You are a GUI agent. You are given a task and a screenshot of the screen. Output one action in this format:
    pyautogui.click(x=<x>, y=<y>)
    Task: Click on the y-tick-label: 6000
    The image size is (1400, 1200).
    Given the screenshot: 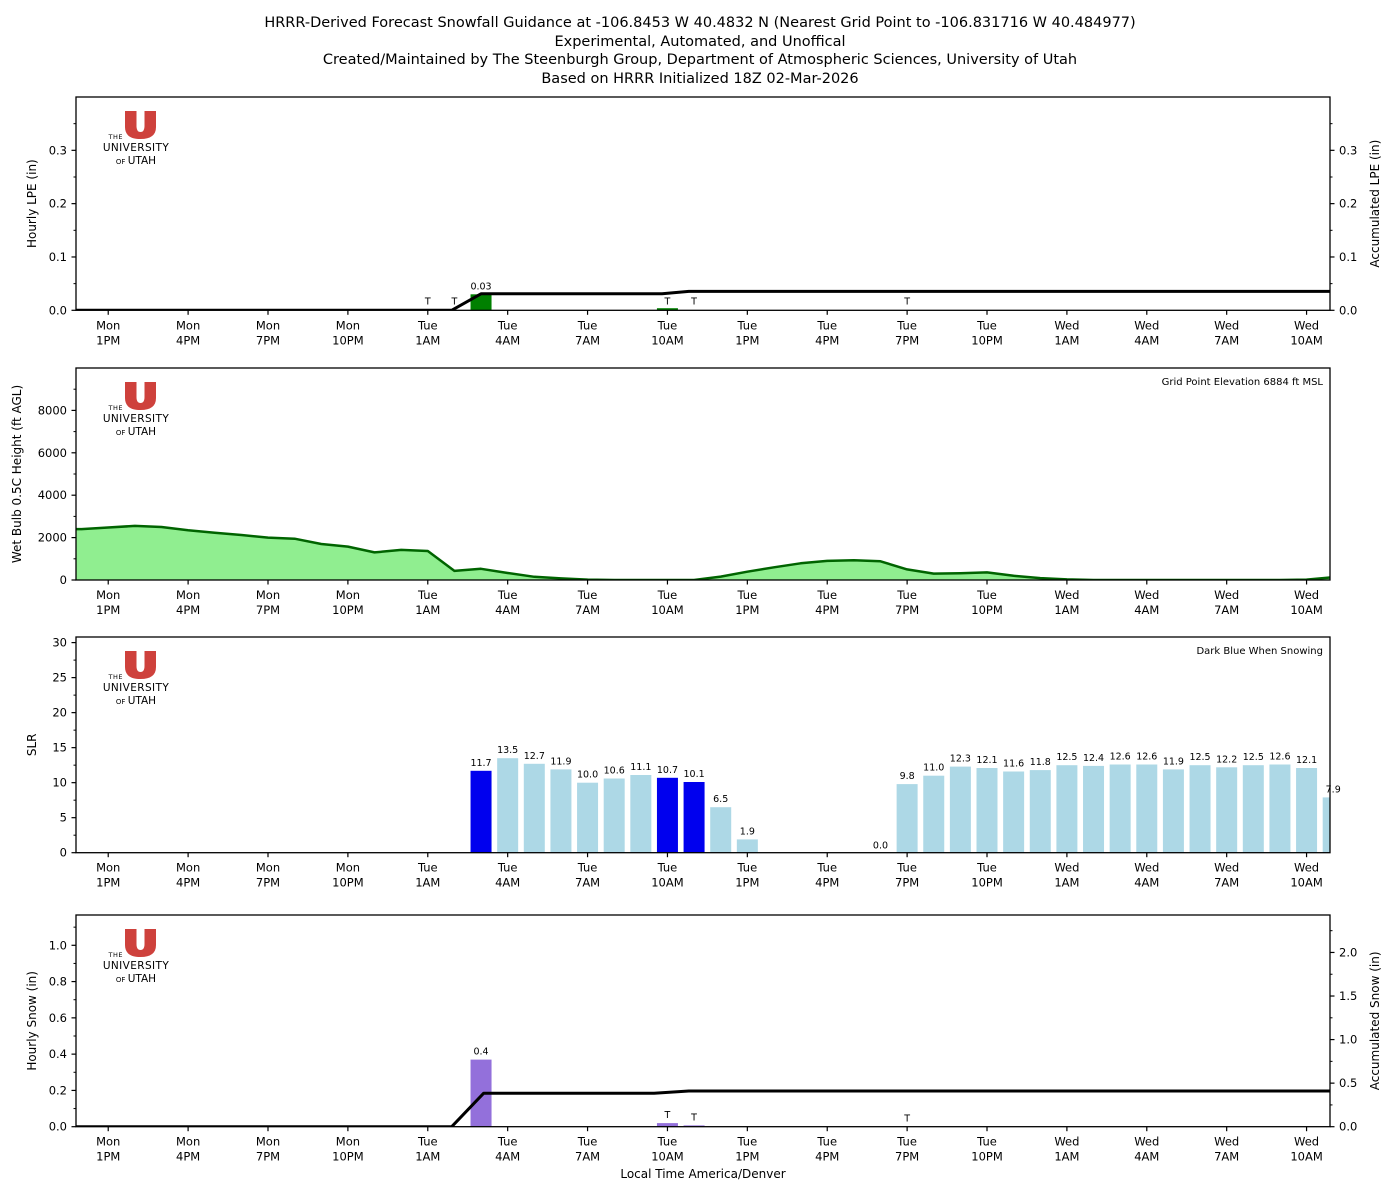 What is the action you would take?
    pyautogui.click(x=52, y=453)
    